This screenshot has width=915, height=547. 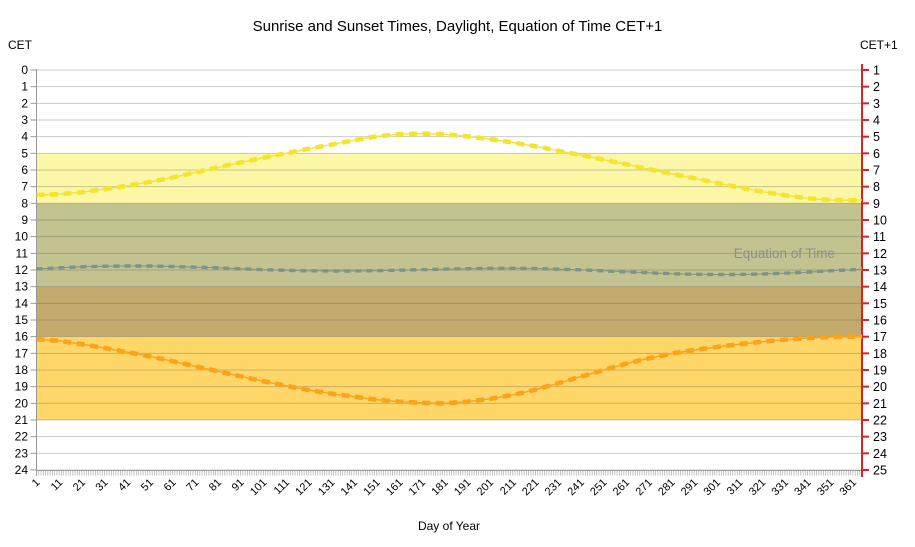 I want to click on svg-text: 0, so click(x=24, y=70).